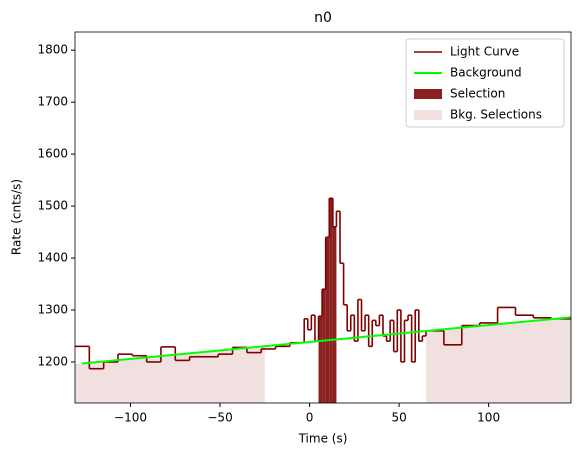  Describe the element at coordinates (488, 418) in the screenshot. I see `x-tick-label: 100` at that location.